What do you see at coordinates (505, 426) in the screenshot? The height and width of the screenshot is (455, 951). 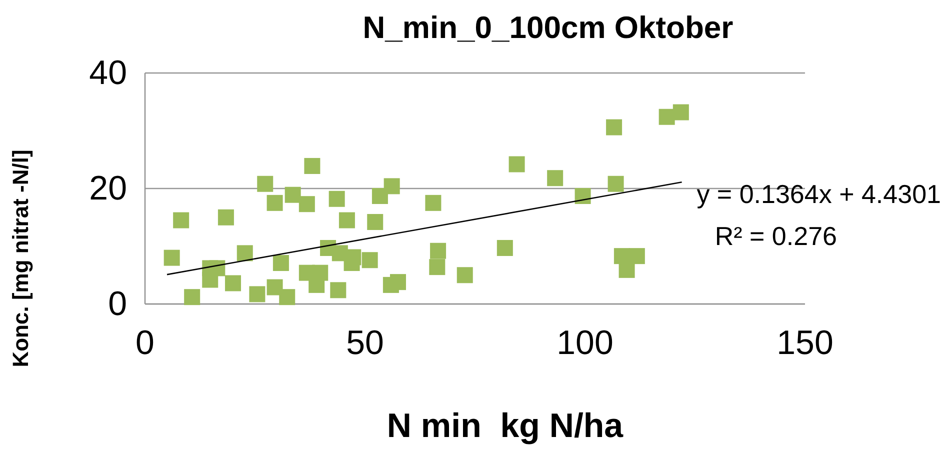 I see `x-axis-title: N min kg N/ha` at bounding box center [505, 426].